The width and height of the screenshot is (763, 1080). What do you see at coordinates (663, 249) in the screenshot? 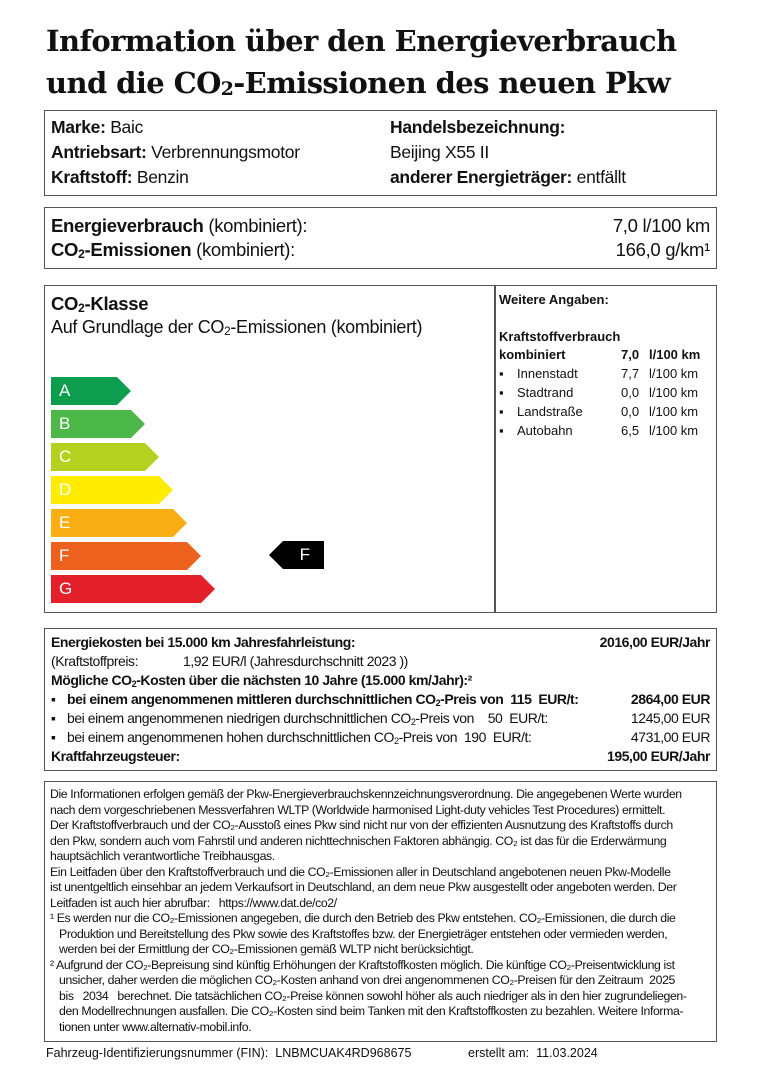
I see `co2-emissionen-value: 166,0 g/km¹` at bounding box center [663, 249].